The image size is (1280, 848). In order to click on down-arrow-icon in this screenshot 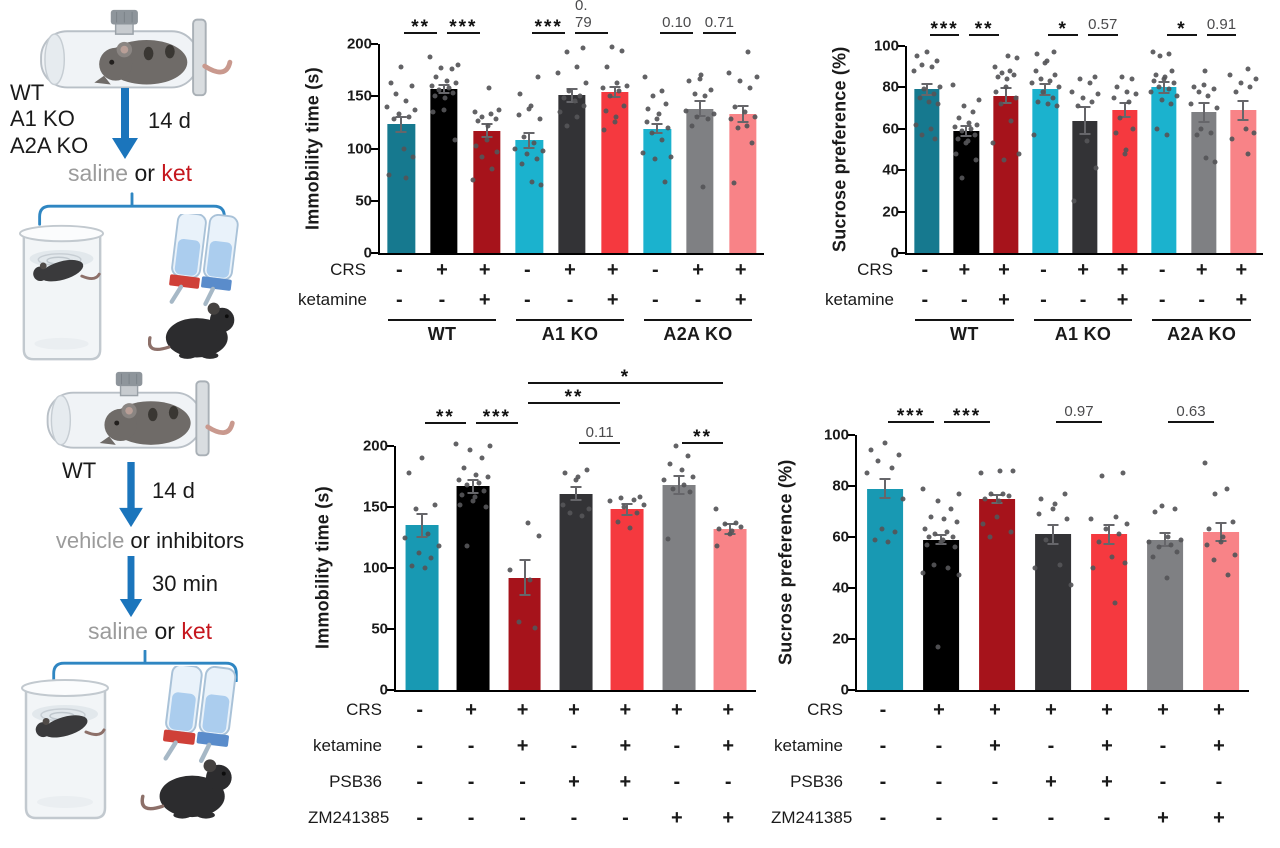, I will do `click(125, 124)`.